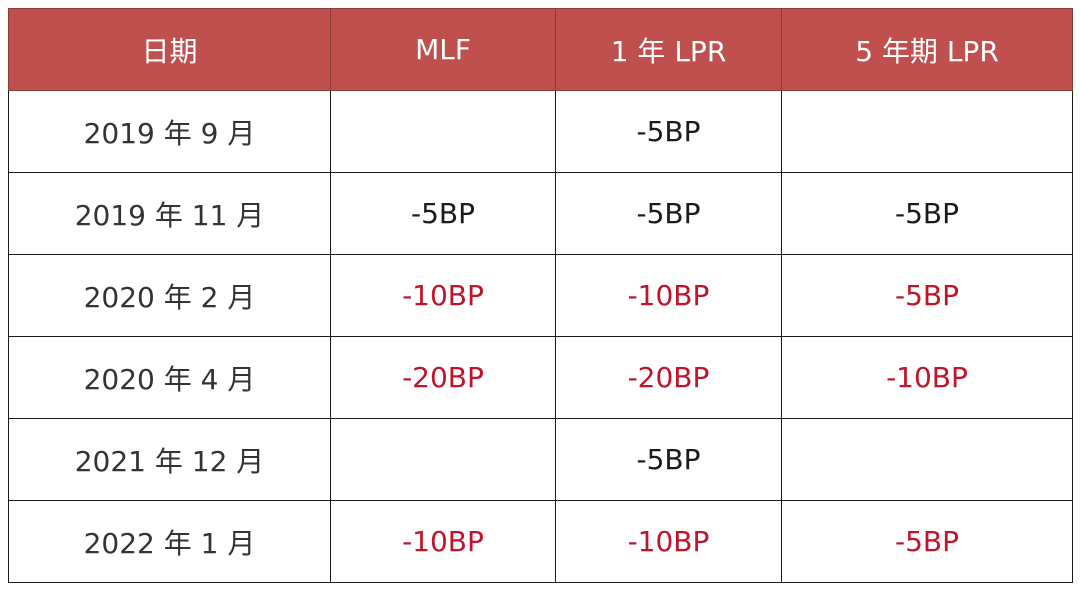  Describe the element at coordinates (169, 213) in the screenshot. I see `date-cell: 2019 年 11 月` at that location.